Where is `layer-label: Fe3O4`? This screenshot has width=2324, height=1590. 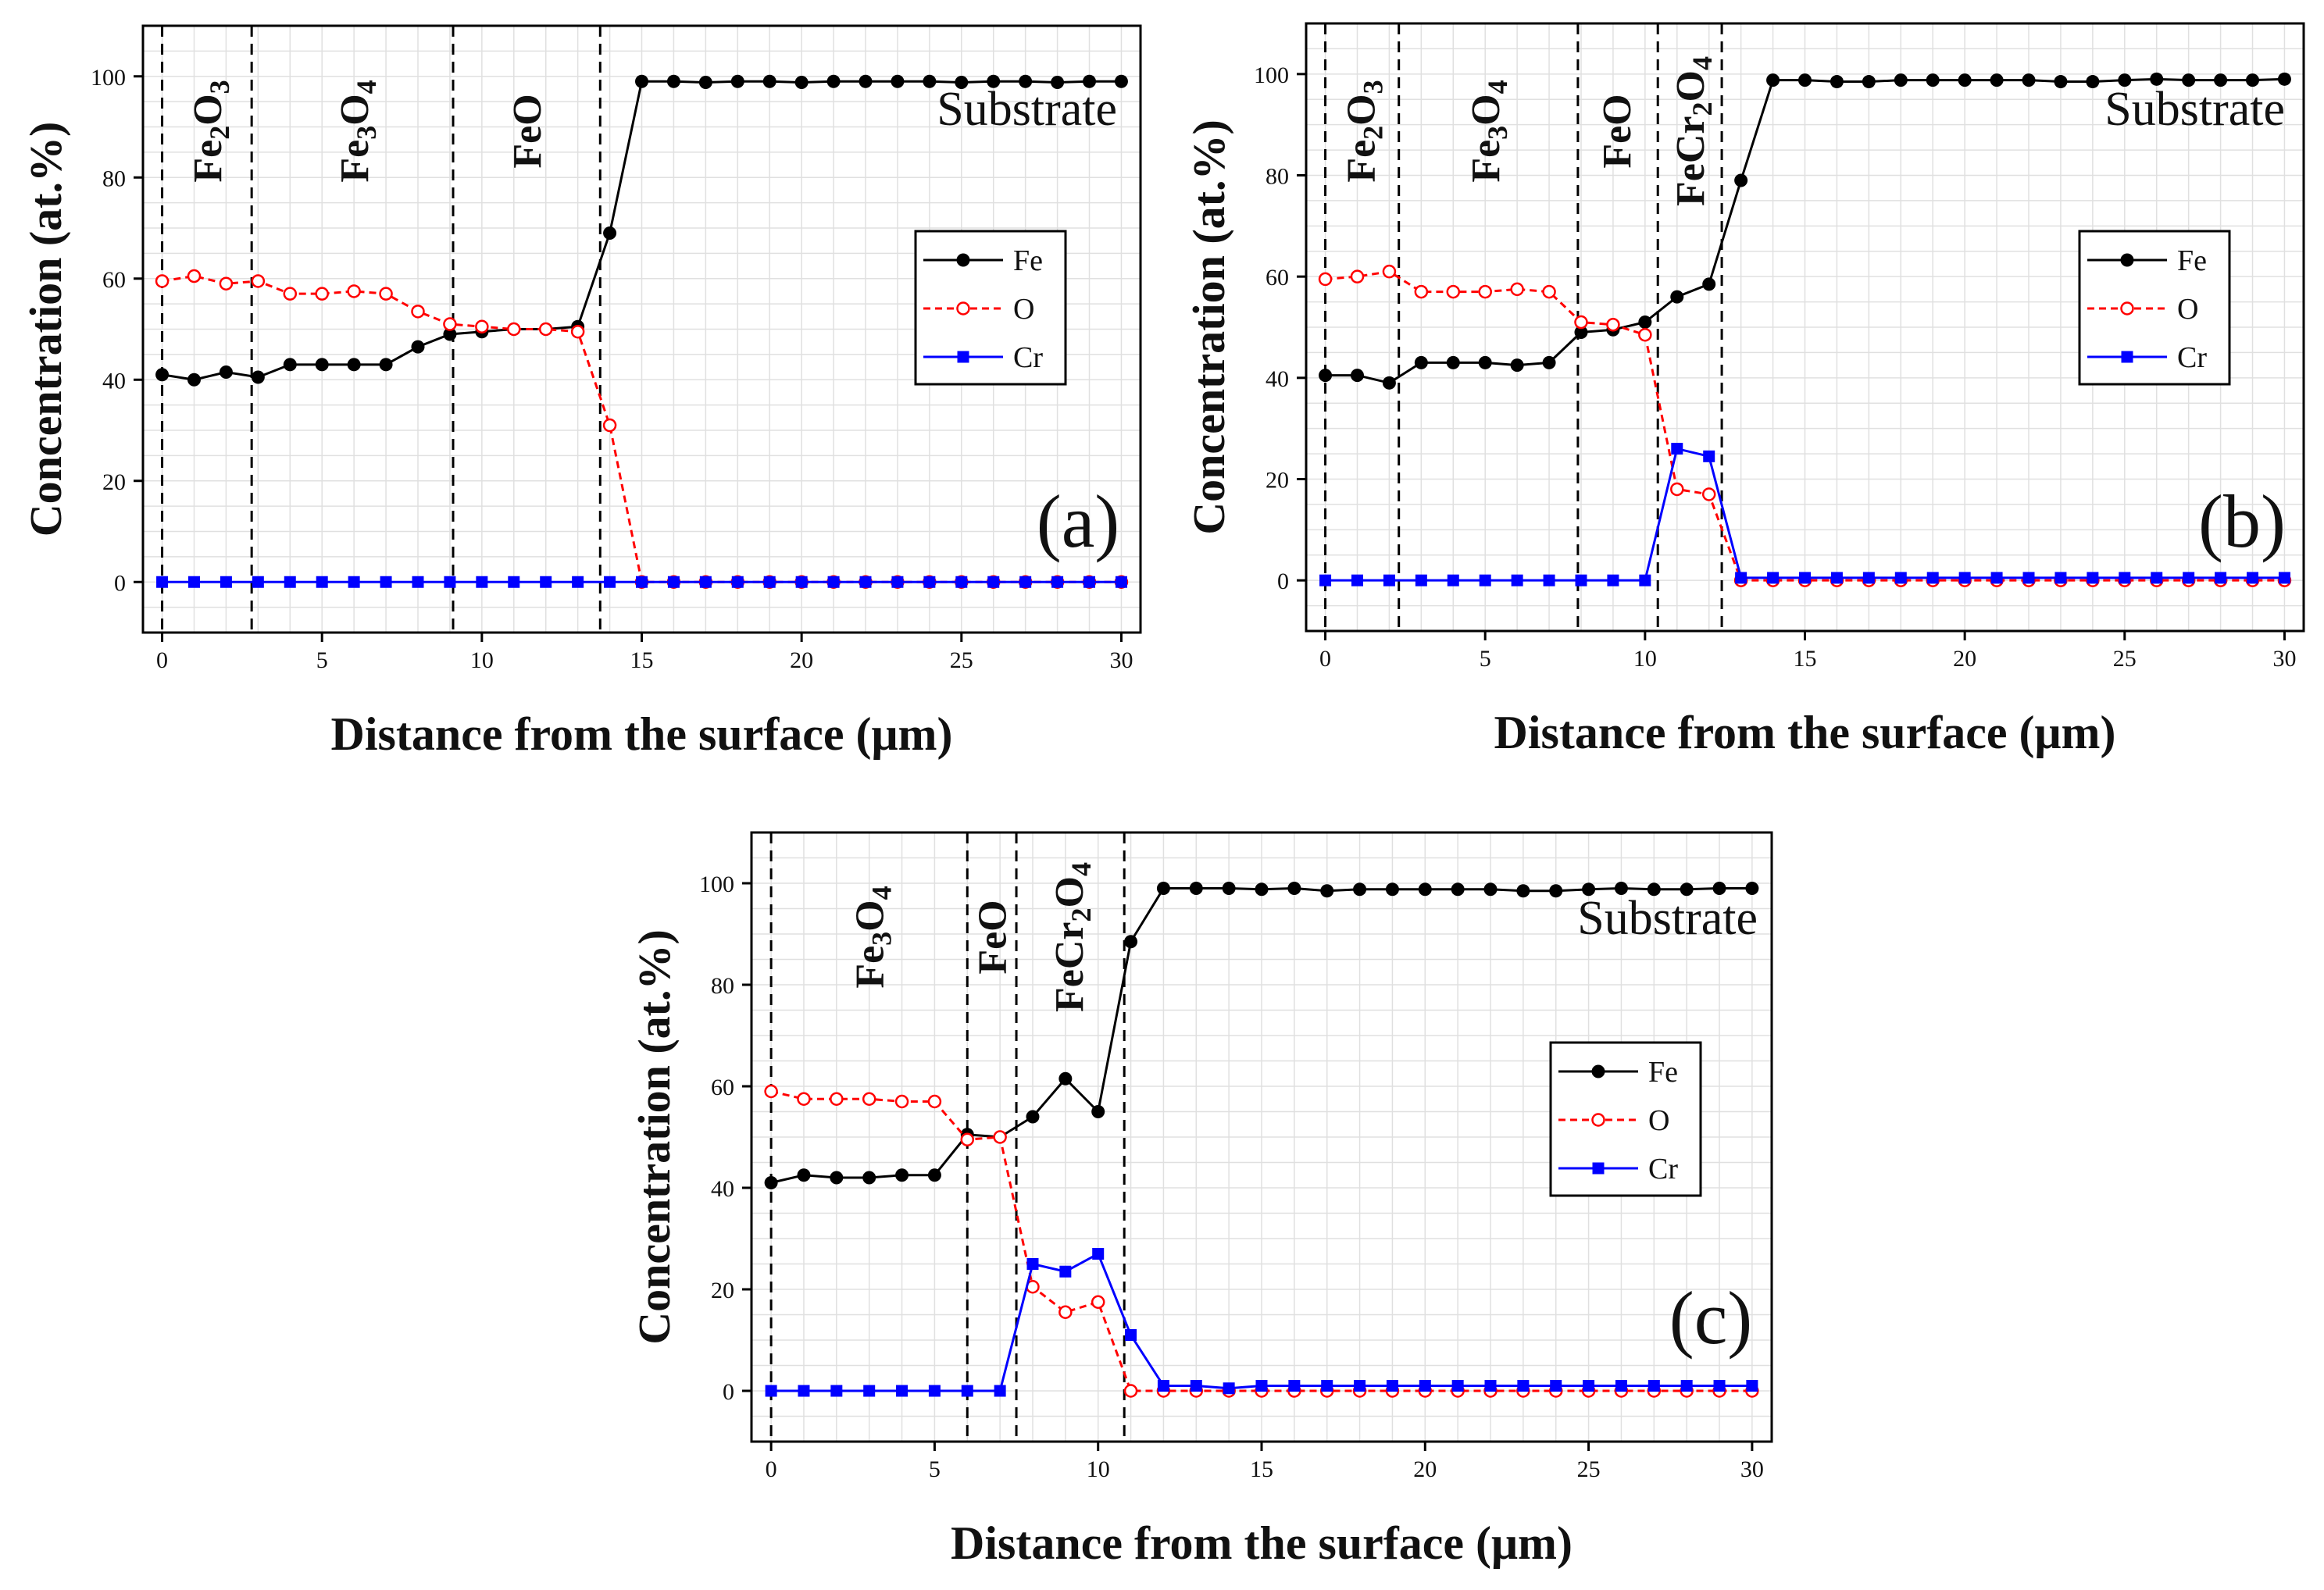 layer-label: Fe3O4 is located at coordinates (873, 937).